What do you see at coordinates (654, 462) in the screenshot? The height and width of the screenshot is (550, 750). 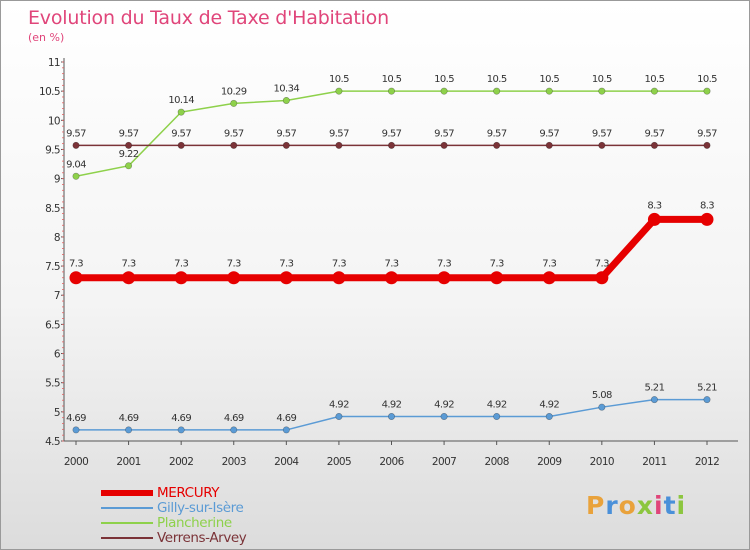 I see `x-tick-label: 2011` at bounding box center [654, 462].